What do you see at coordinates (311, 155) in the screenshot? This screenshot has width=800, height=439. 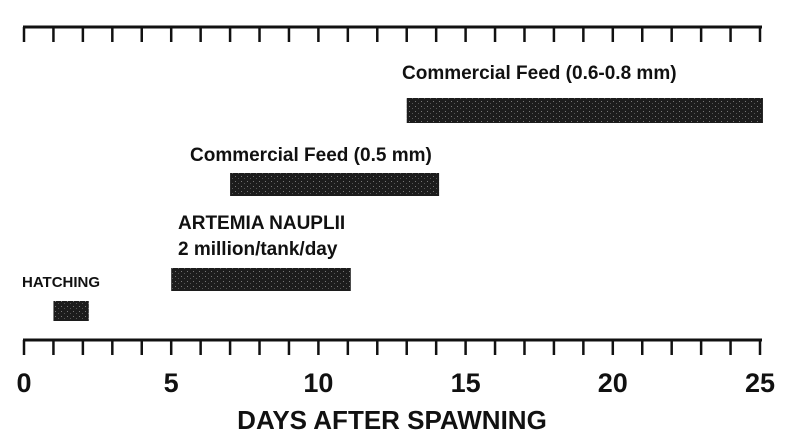 I see `bar-label: Commercial Feed (0.5 mm)` at bounding box center [311, 155].